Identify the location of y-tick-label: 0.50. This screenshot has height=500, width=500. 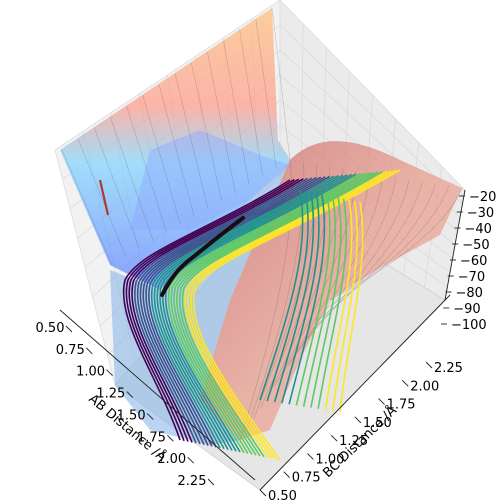
(282, 494).